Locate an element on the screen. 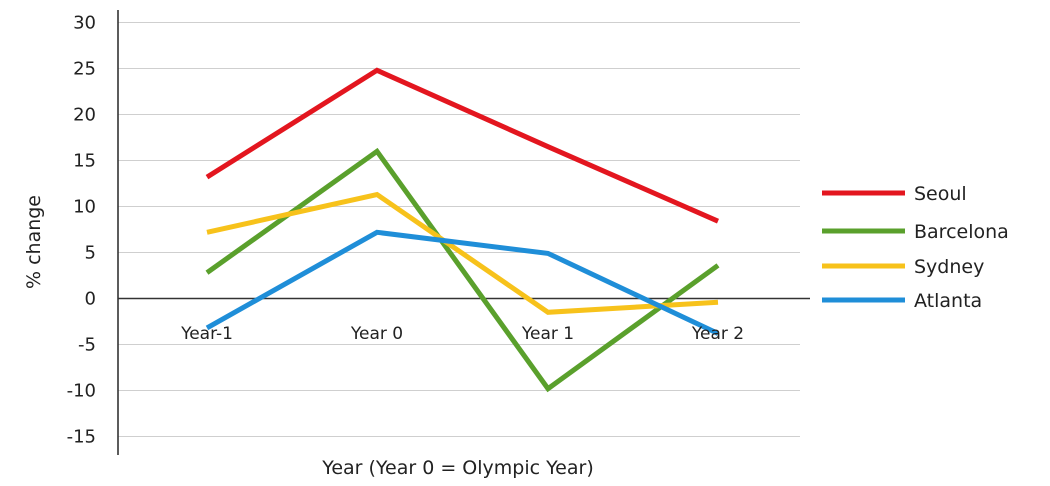 This screenshot has height=486, width=1050. y-tick-label: 20 is located at coordinates (84, 115).